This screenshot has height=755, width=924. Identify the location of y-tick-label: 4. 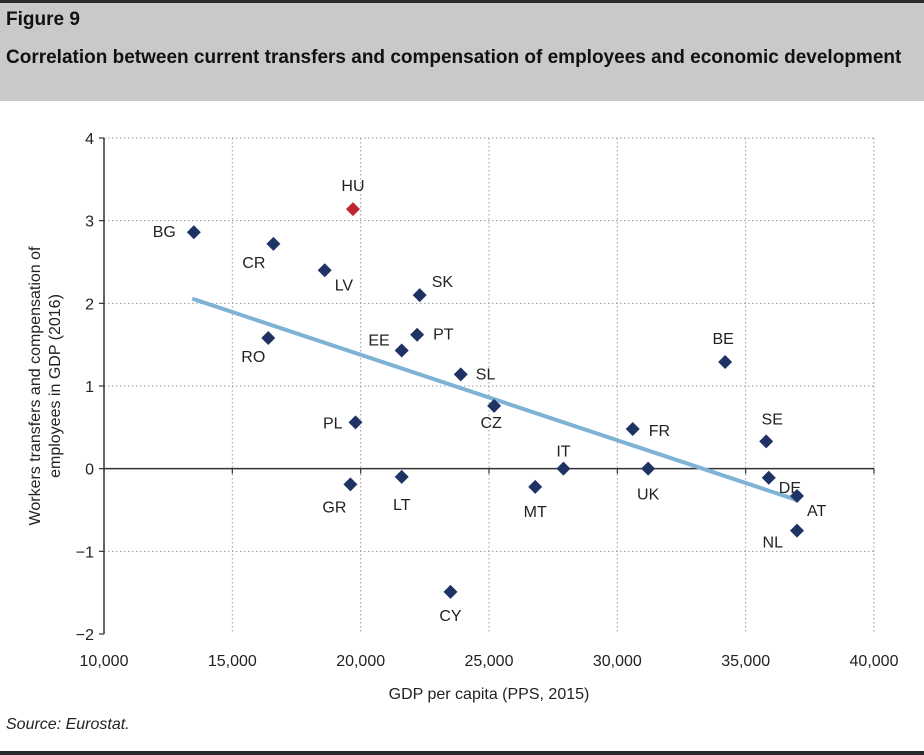
(89, 139).